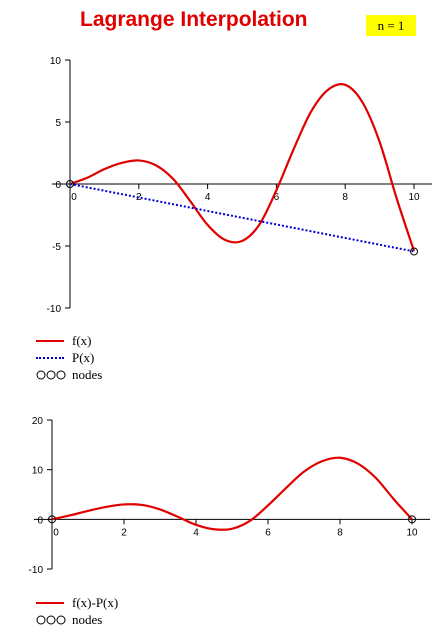 This screenshot has height=636, width=448. I want to click on y-tick-label: 5, so click(58, 123).